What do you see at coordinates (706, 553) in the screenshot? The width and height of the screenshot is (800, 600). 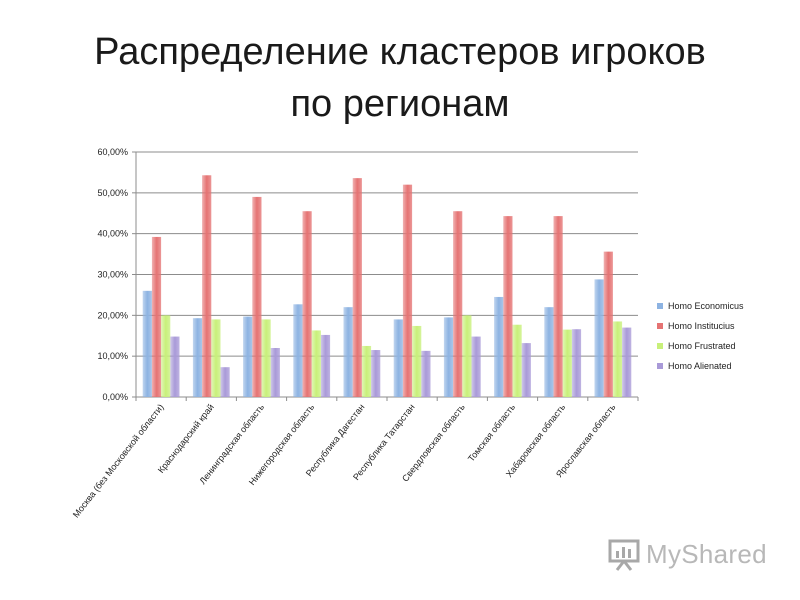 I see `watermark-text: MyShared` at bounding box center [706, 553].